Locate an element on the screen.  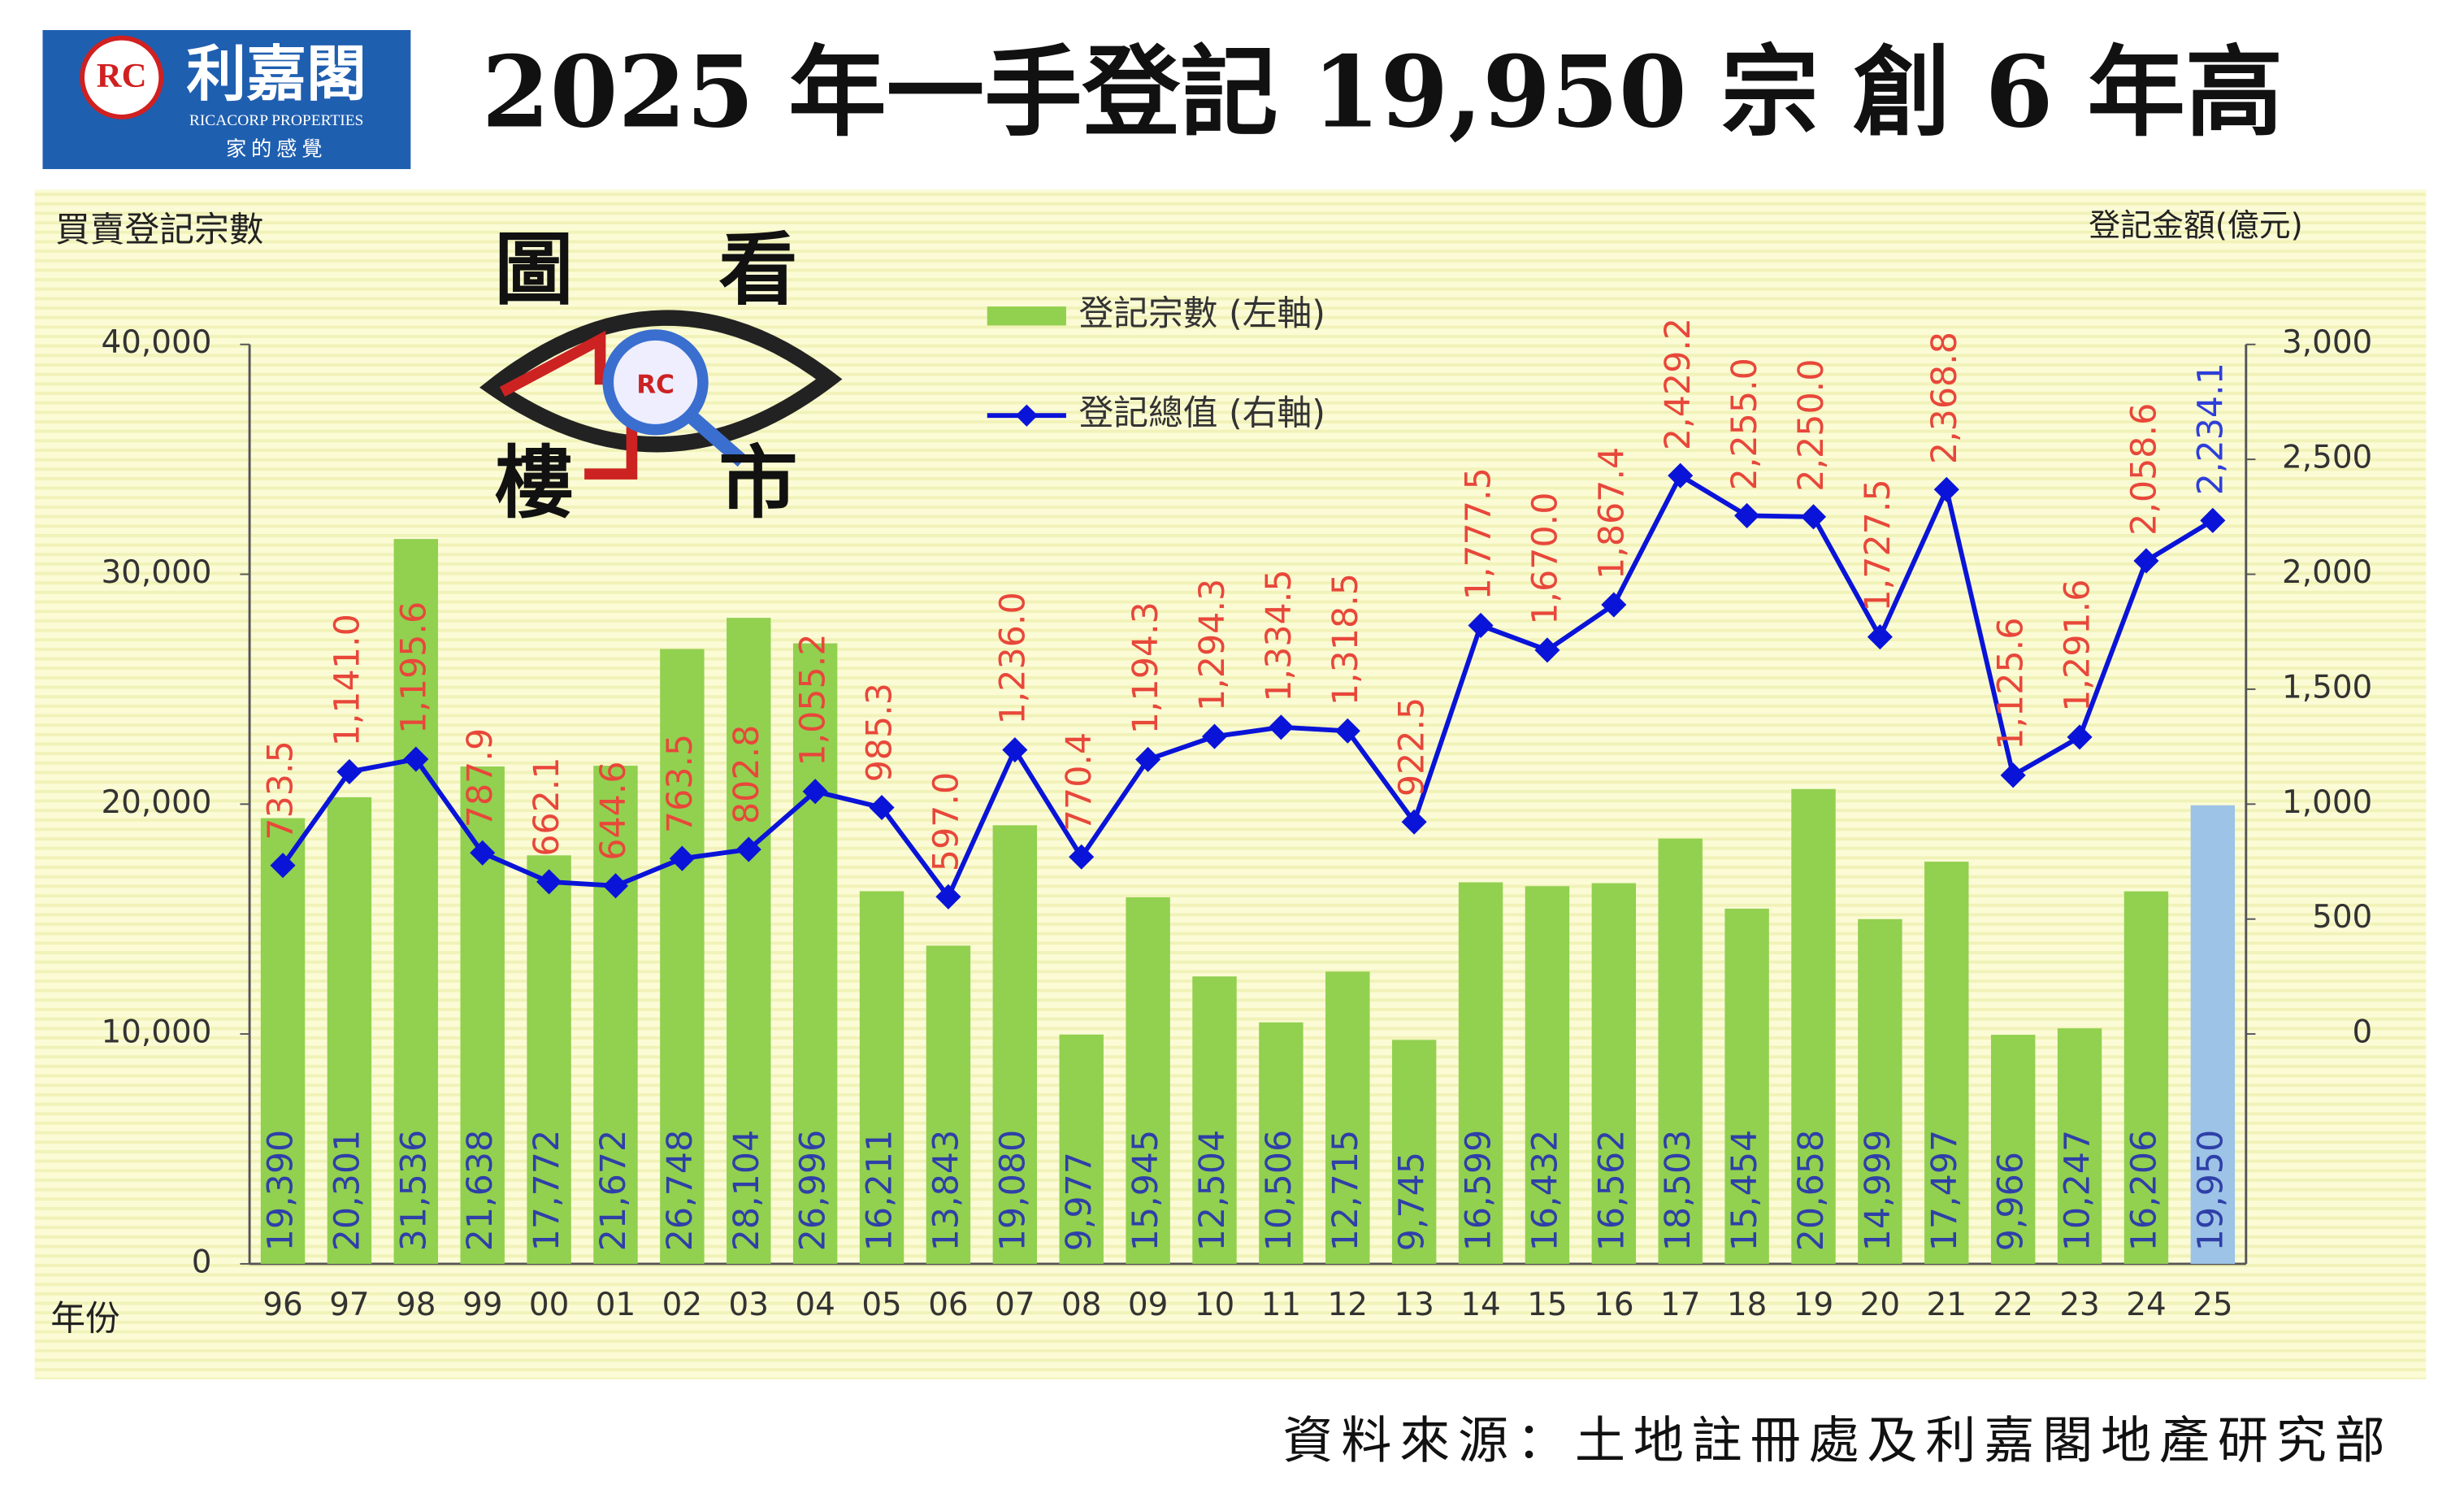
line-value-label: 1,141.0 is located at coordinates (347, 680).